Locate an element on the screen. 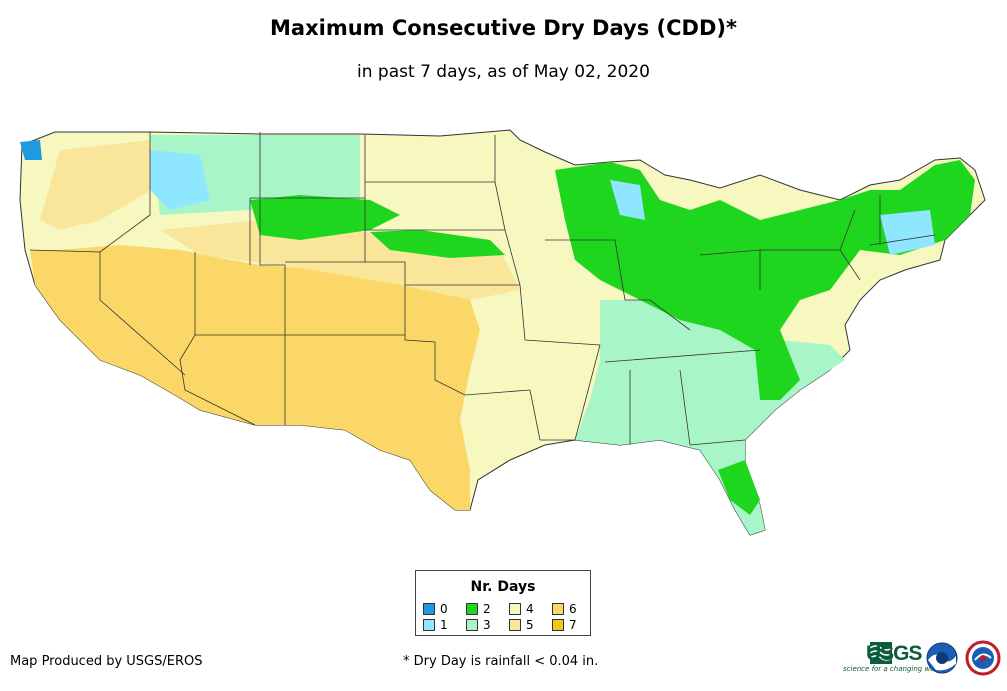  legend-label: 2 is located at coordinates (487, 609).